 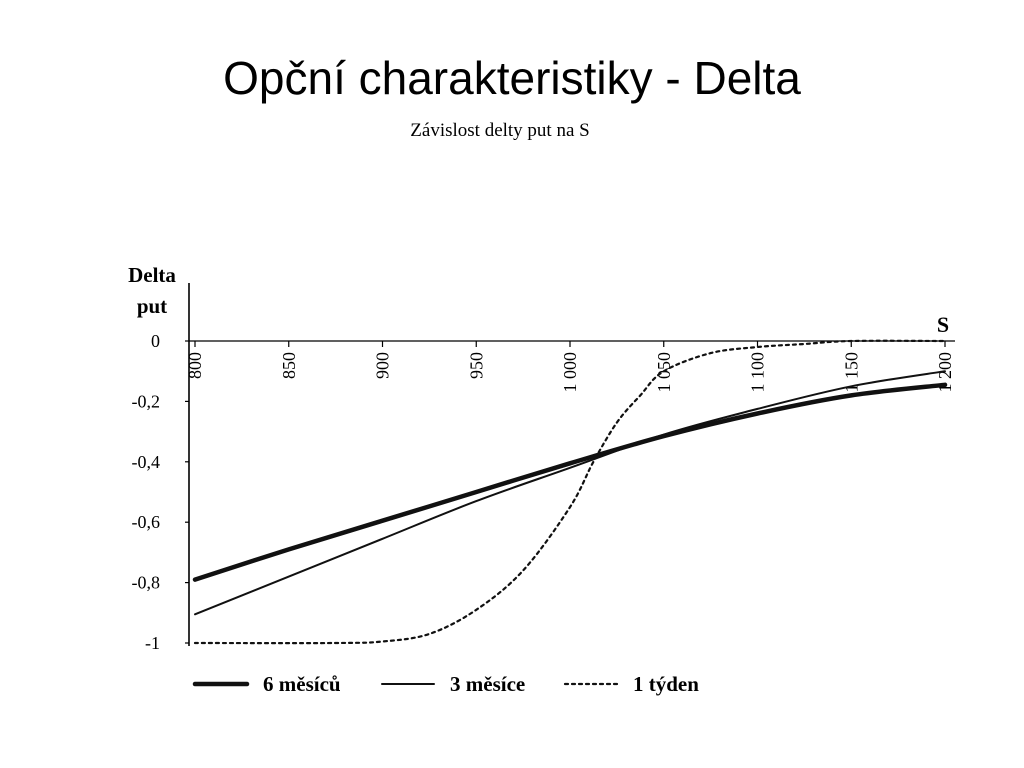 What do you see at coordinates (666, 684) in the screenshot?
I see `legend-label: 1 týden` at bounding box center [666, 684].